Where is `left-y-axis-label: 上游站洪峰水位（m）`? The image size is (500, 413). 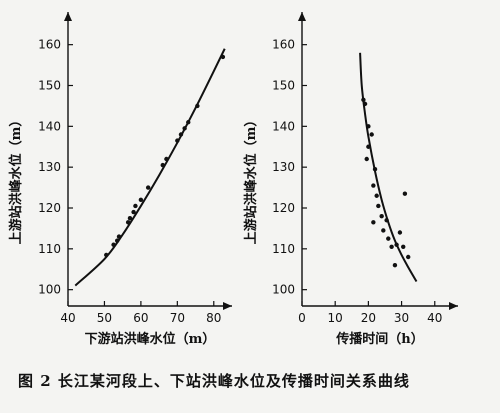 left-y-axis-label: 上游站洪峰水位（m） is located at coordinates (16, 179).